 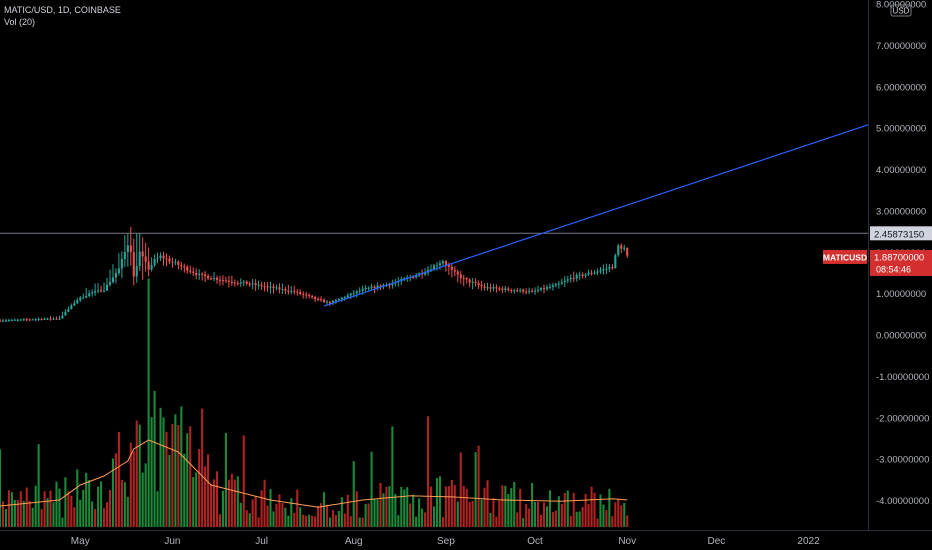 What do you see at coordinates (808, 541) in the screenshot?
I see `x-tick-label: 2022` at bounding box center [808, 541].